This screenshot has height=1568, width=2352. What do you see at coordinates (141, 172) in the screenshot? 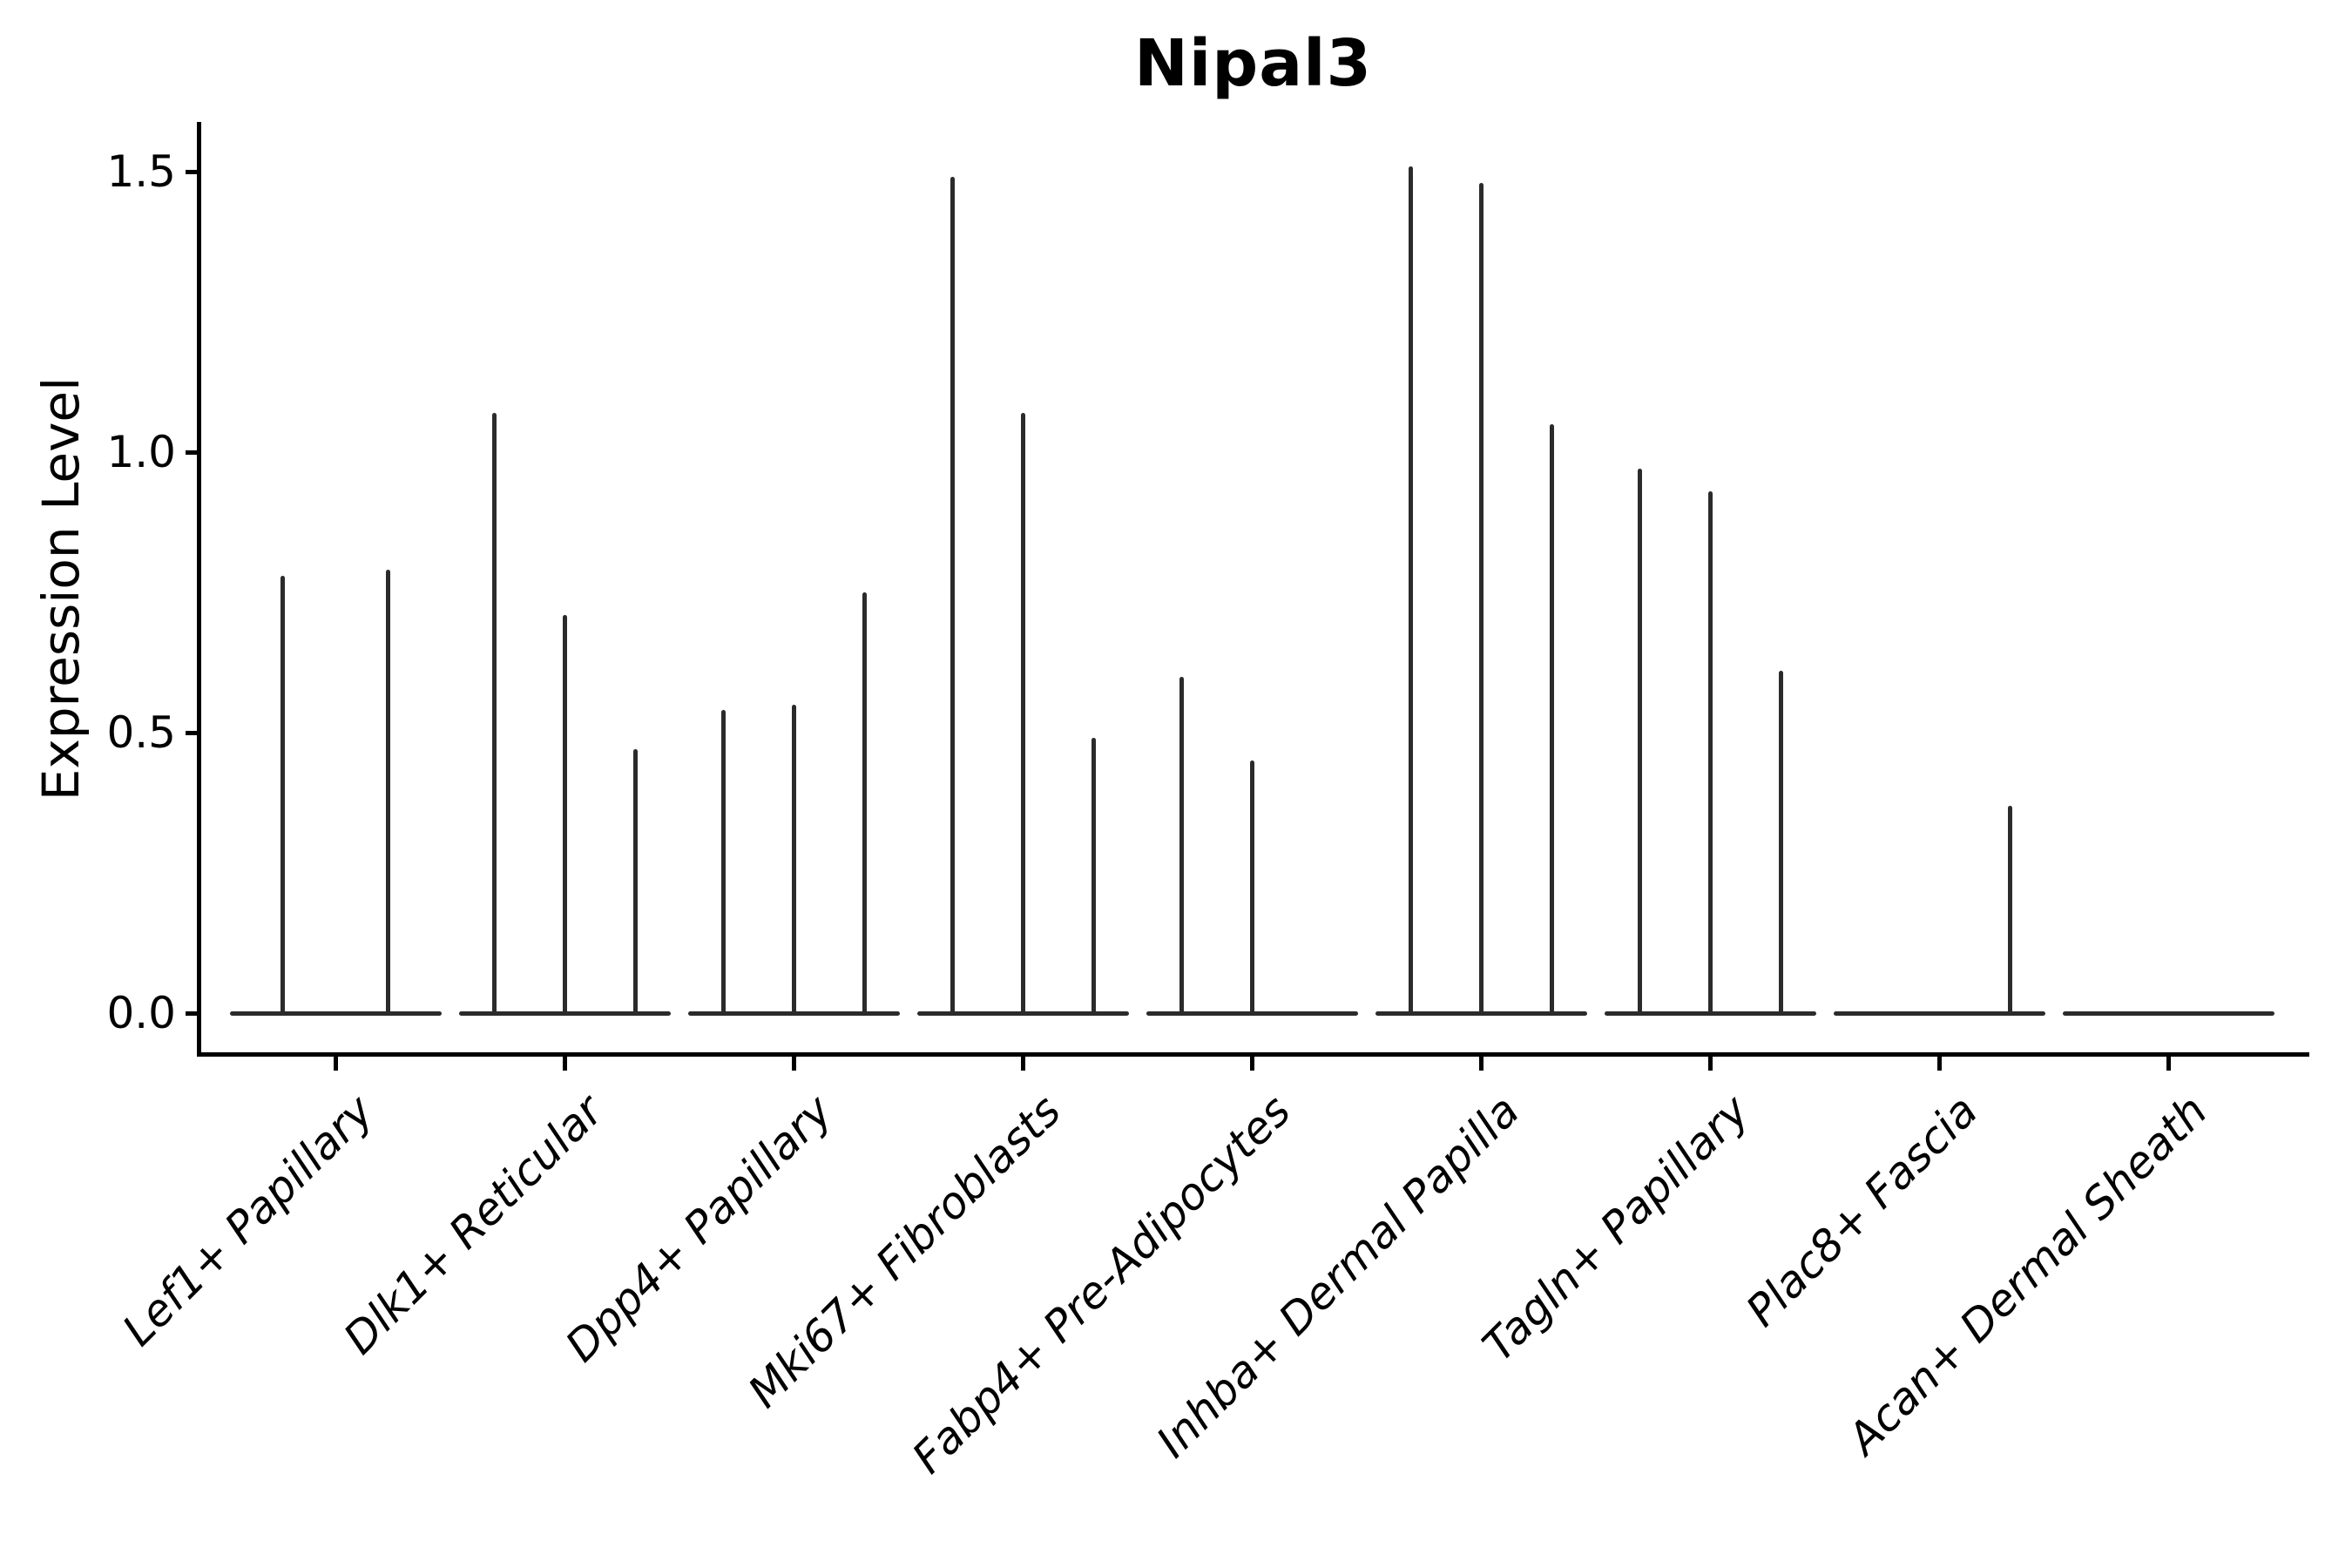
I see `y-tick-label: 1.5` at bounding box center [141, 172].